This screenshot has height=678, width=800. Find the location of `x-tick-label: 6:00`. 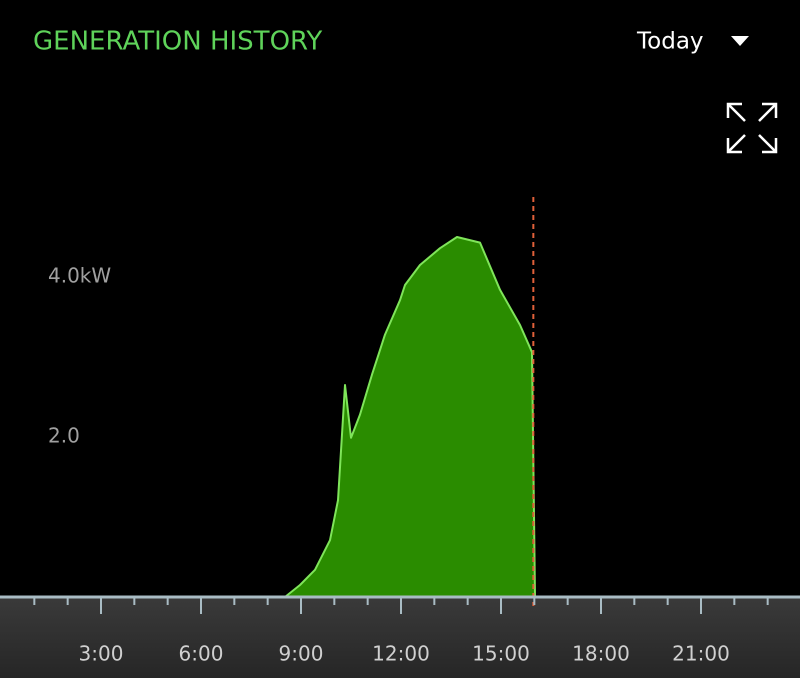

x-tick-label: 6:00 is located at coordinates (201, 654).